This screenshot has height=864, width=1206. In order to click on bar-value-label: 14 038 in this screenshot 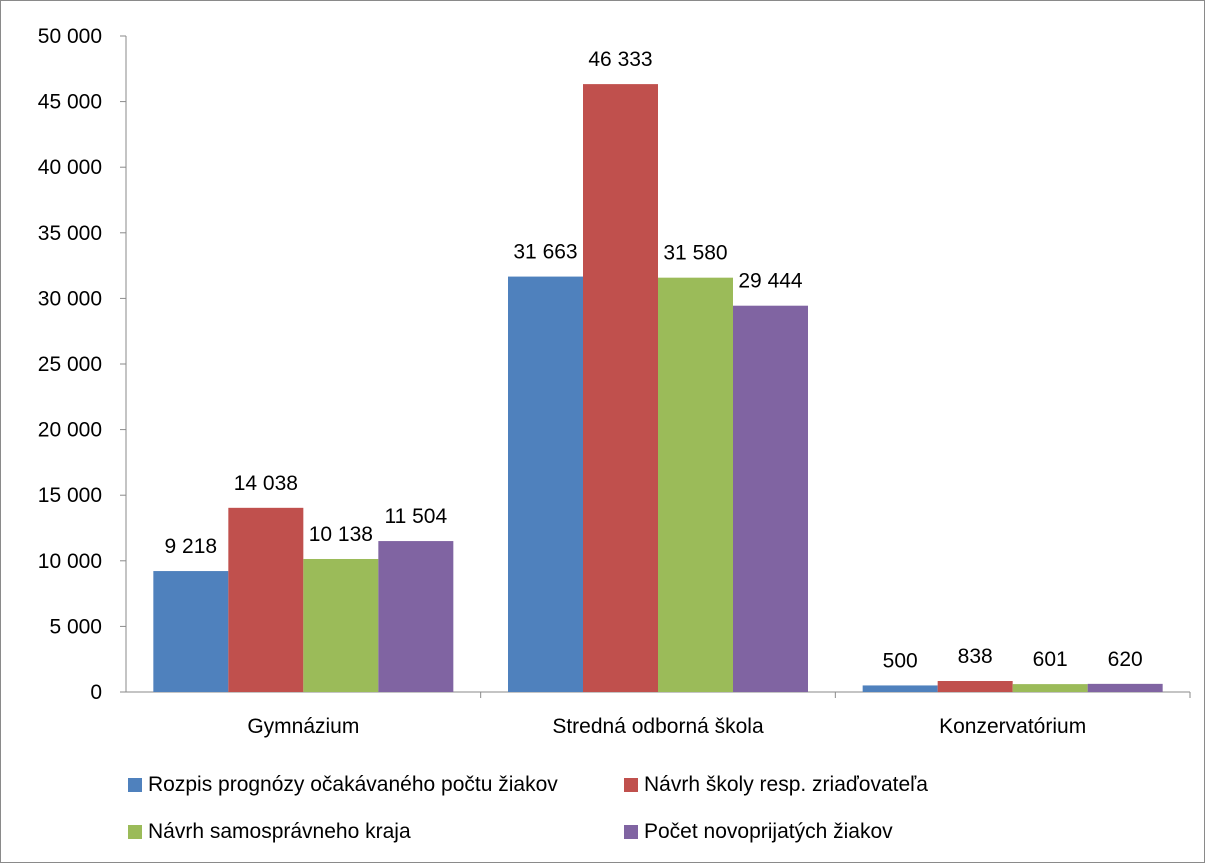, I will do `click(266, 483)`.